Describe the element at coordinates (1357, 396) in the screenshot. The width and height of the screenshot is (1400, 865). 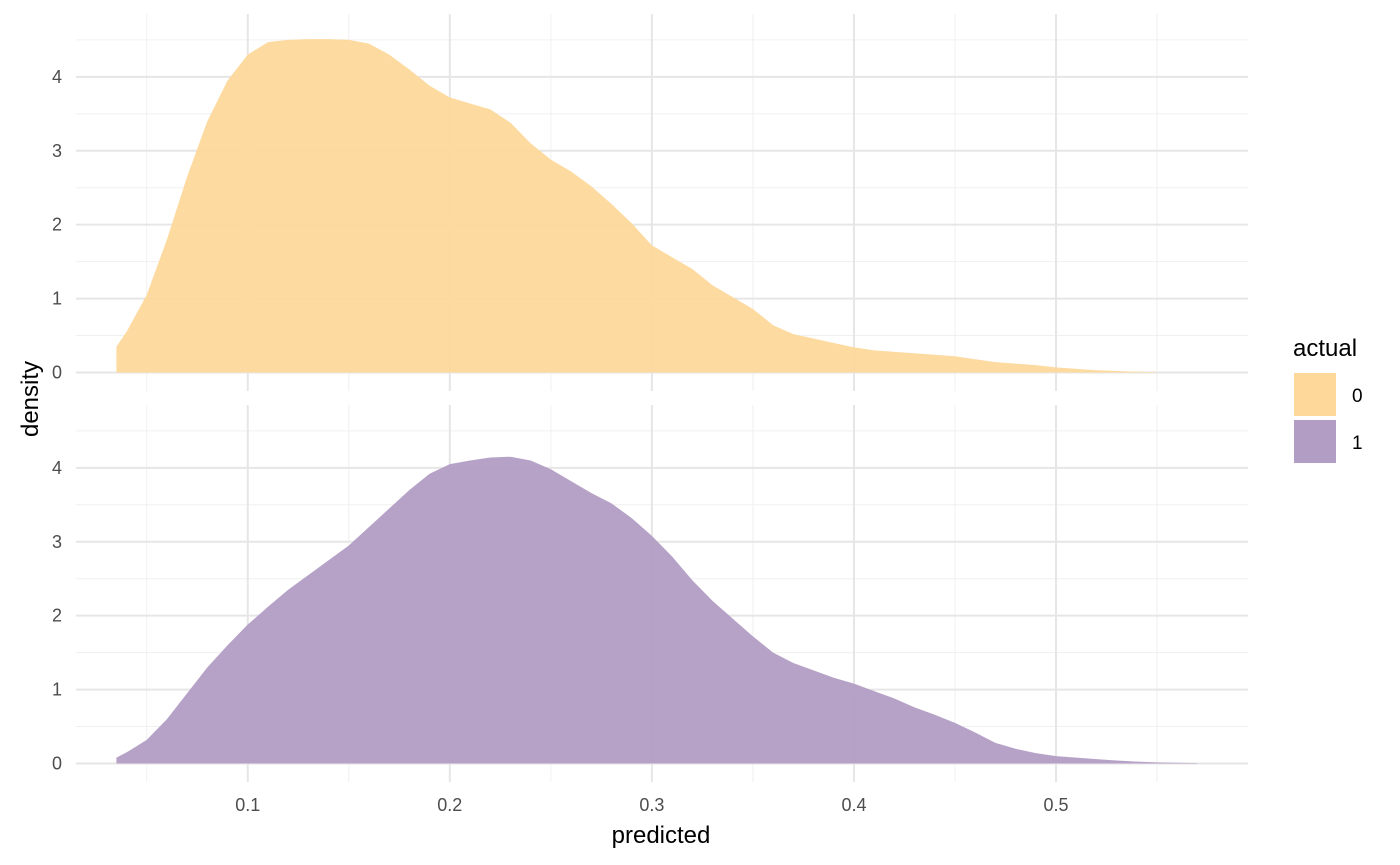
I see `legend-label-0: 0` at that location.